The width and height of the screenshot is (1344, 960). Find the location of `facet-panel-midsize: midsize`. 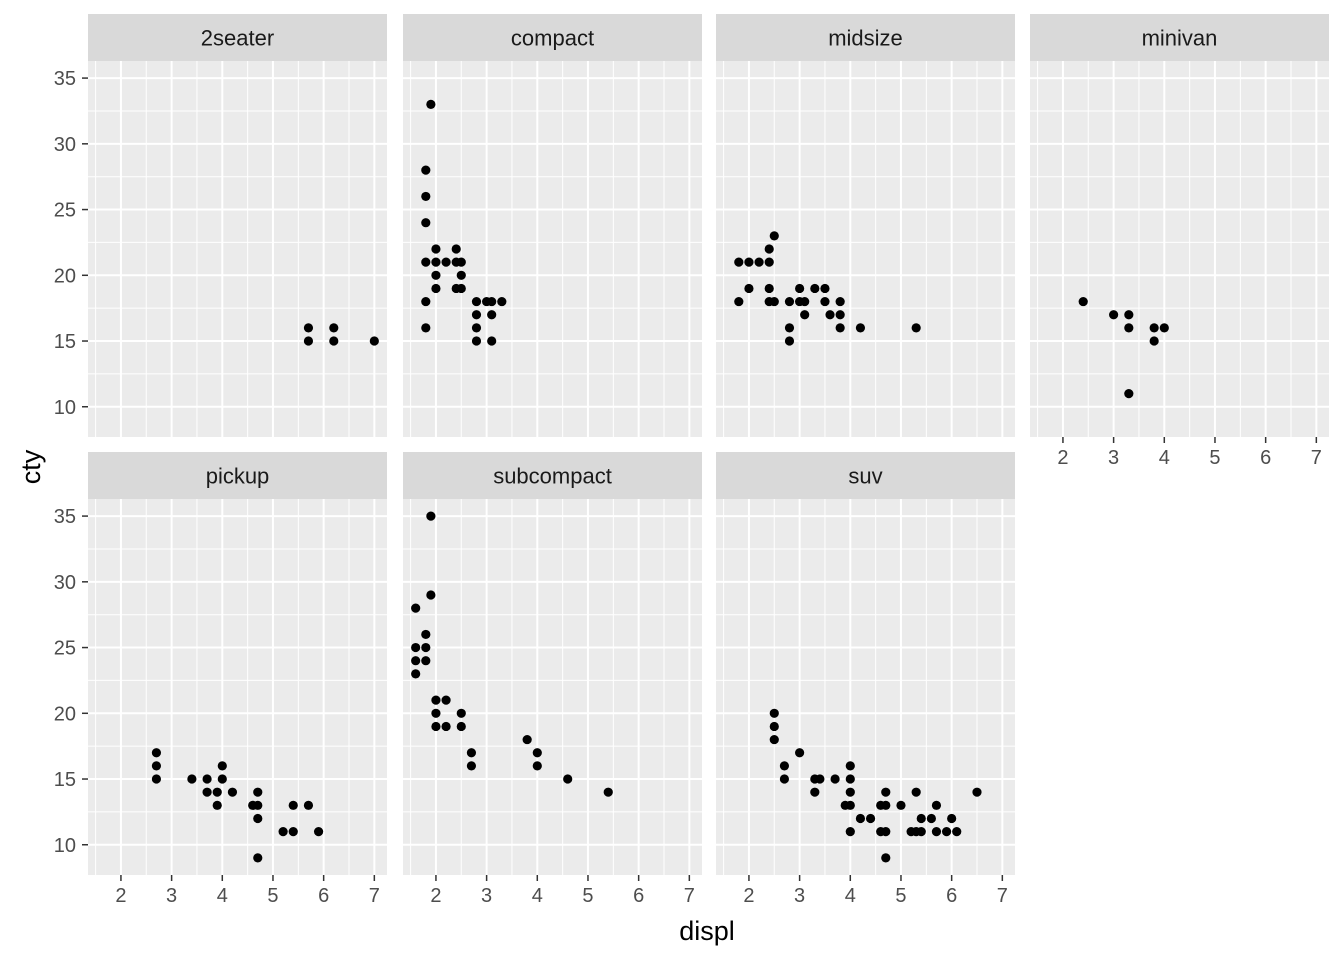

facet-panel-midsize: midsize is located at coordinates (865, 225).